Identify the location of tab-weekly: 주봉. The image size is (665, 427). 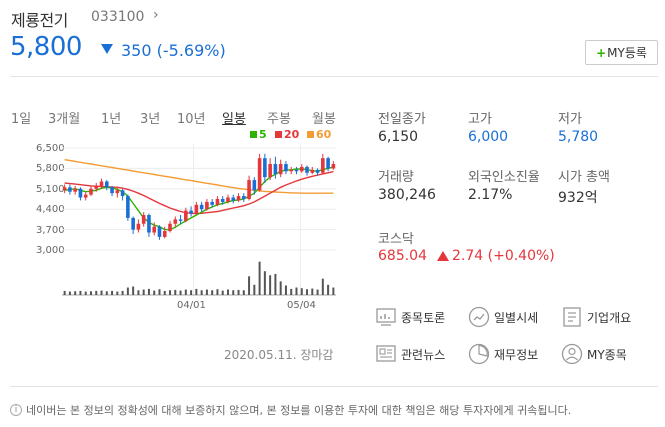
(279, 119).